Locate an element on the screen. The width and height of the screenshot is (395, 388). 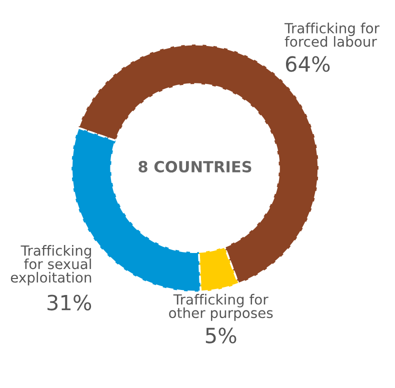
data-label: 31% is located at coordinates (70, 302).